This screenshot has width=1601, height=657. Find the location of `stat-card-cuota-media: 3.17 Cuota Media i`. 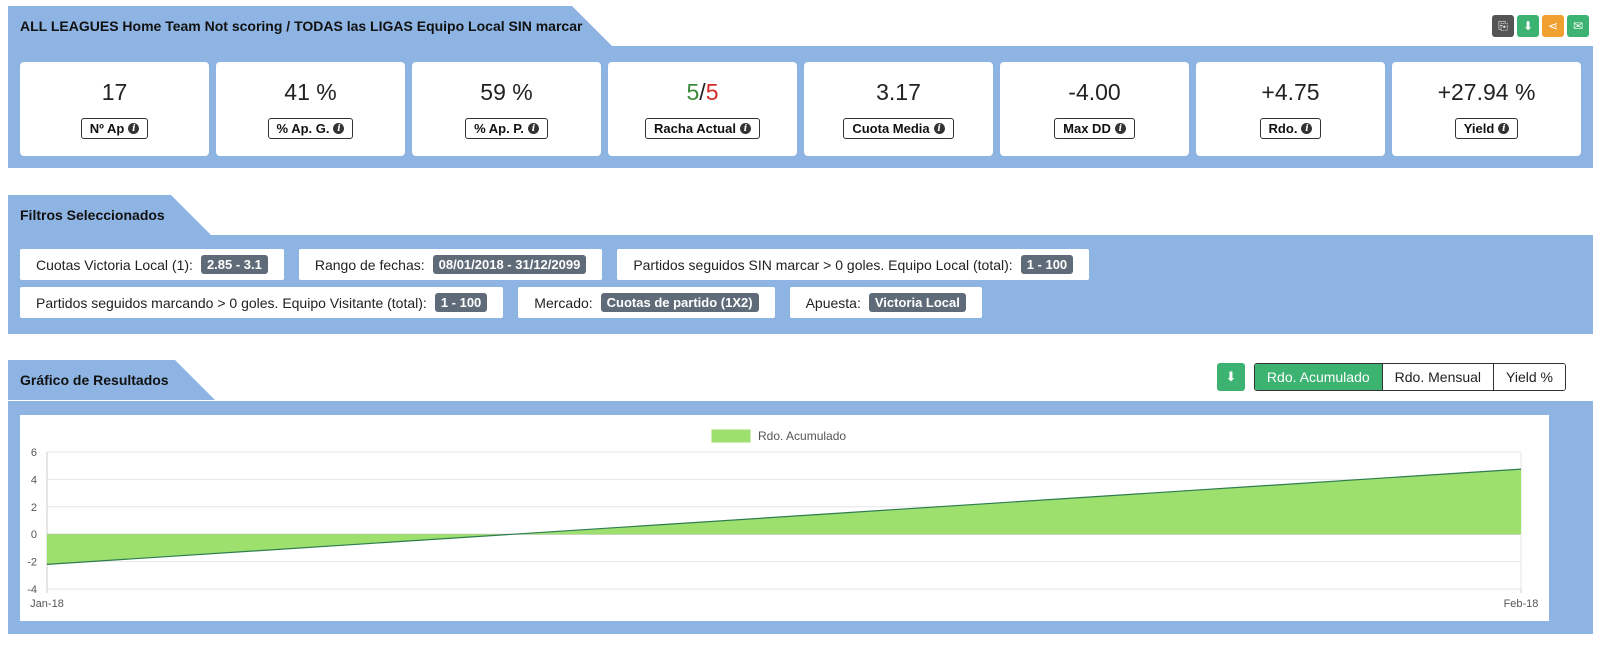

stat-card-cuota-media: 3.17 Cuota Media i is located at coordinates (898, 109).